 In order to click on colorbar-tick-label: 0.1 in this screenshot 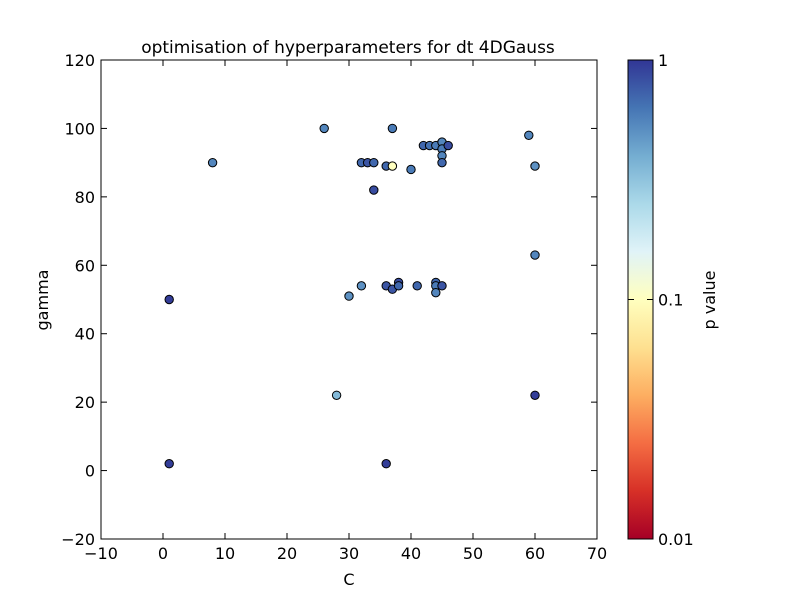, I will do `click(670, 300)`.